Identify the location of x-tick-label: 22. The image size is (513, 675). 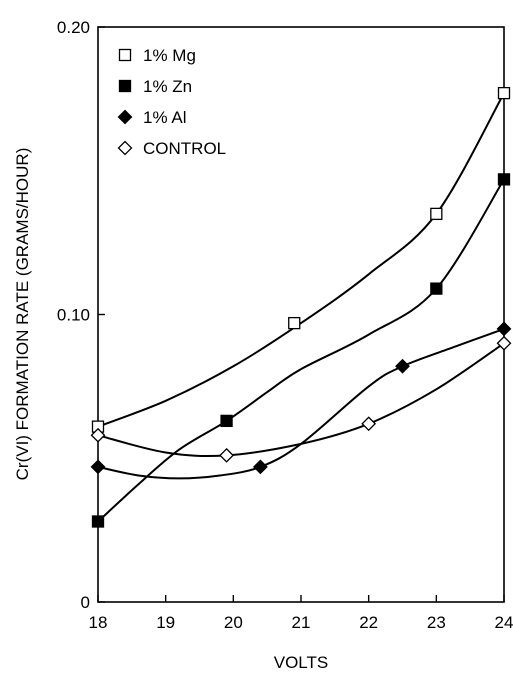
(368, 622).